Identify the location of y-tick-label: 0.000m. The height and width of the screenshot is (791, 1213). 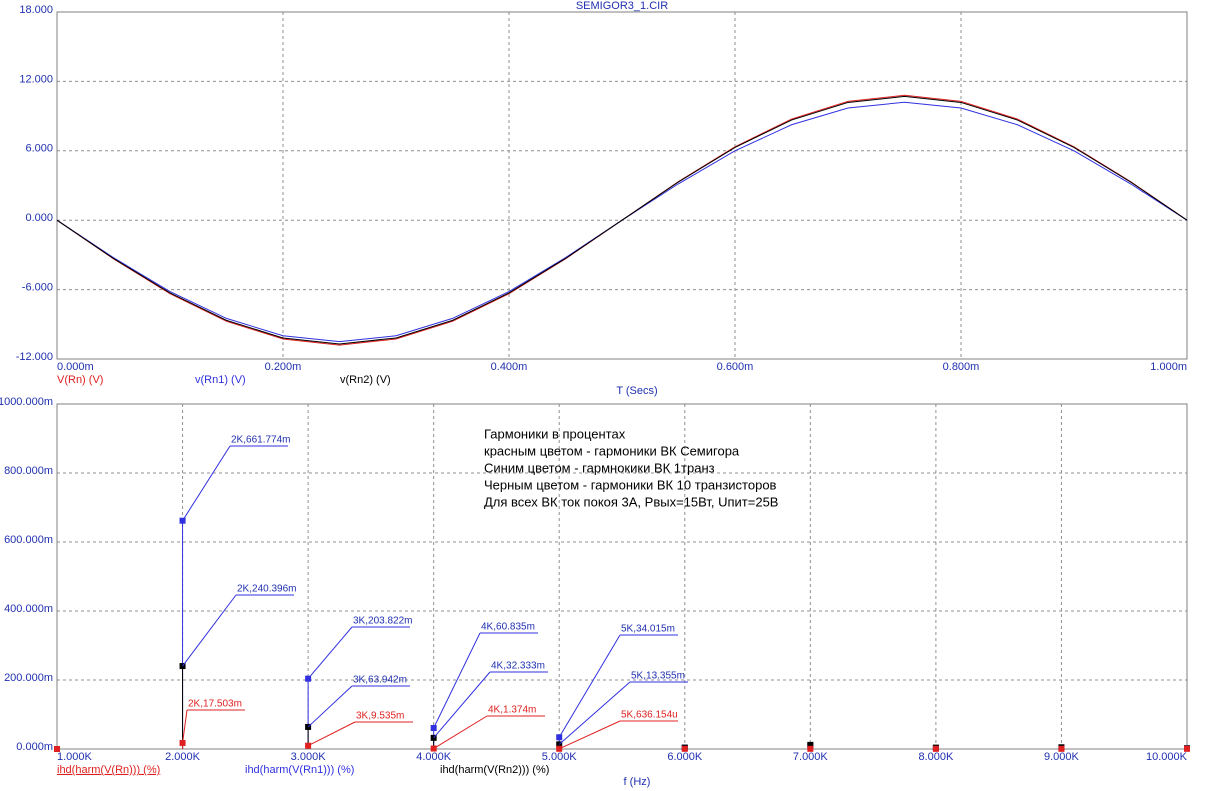
(34, 747).